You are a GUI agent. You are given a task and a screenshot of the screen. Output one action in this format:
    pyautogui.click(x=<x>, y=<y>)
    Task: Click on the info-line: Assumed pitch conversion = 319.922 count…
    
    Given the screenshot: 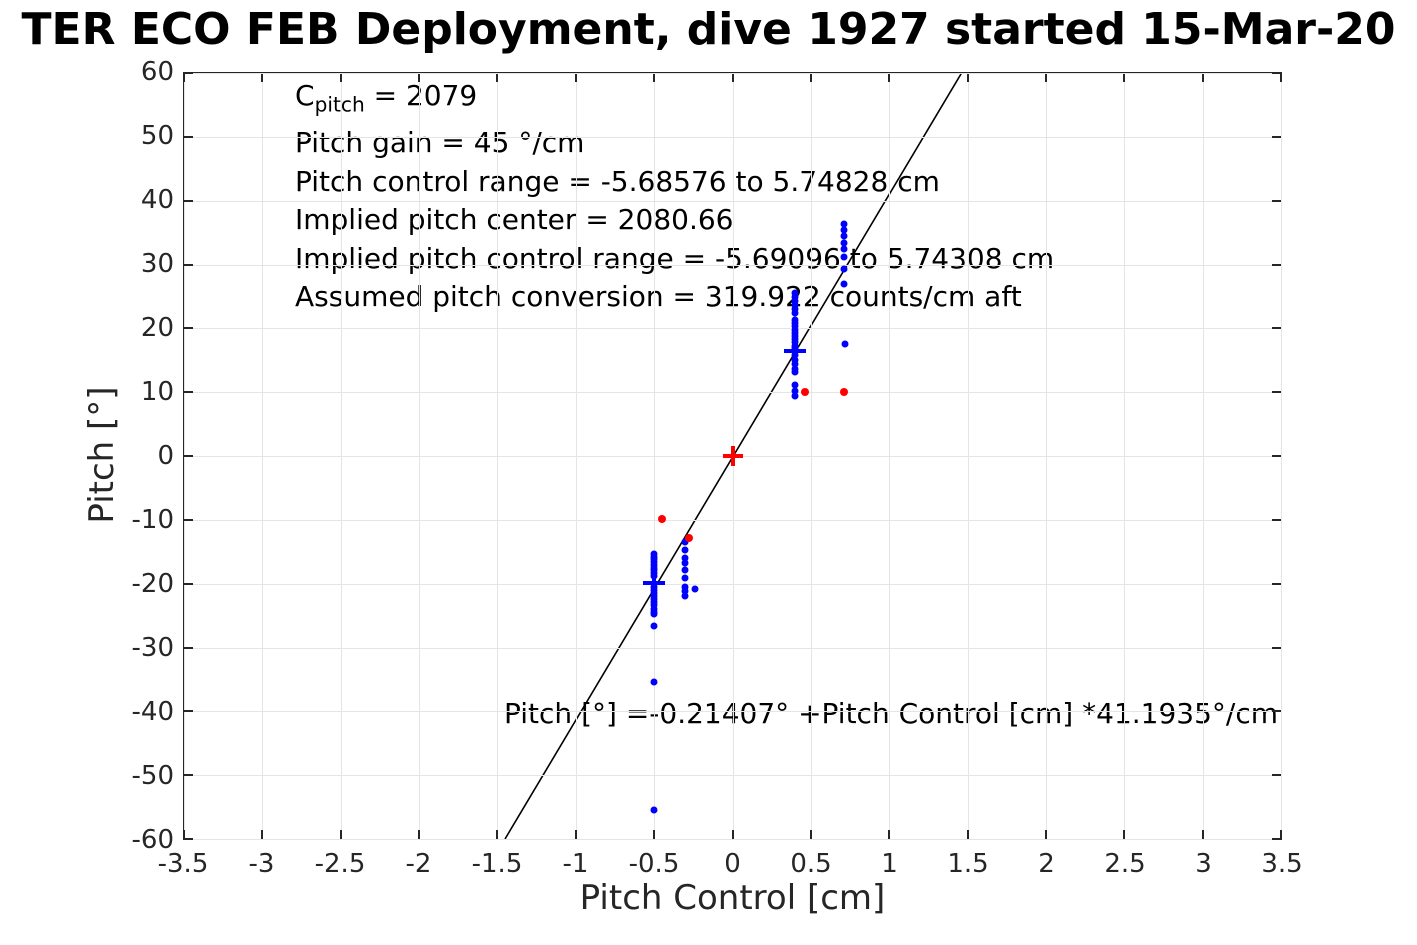 What is the action you would take?
    pyautogui.click(x=658, y=297)
    